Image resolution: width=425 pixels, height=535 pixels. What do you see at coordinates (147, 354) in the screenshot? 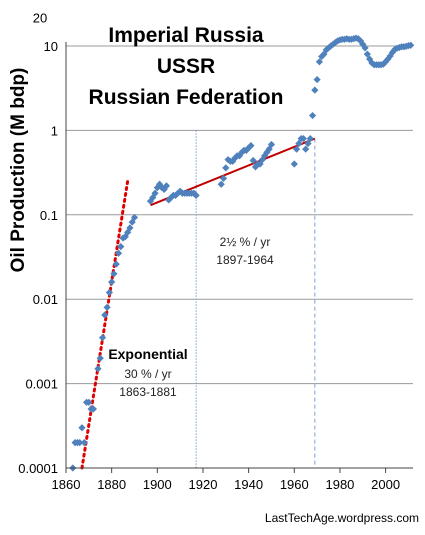
I see `exponential-label: Exponential` at bounding box center [147, 354].